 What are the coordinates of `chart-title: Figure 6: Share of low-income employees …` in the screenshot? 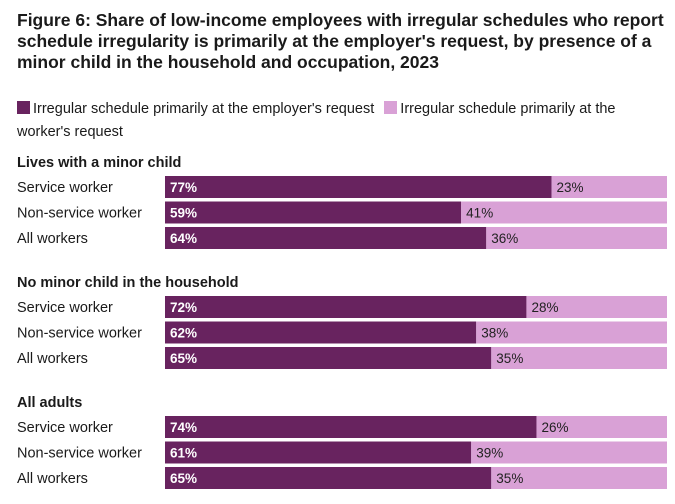 It's located at (340, 41).